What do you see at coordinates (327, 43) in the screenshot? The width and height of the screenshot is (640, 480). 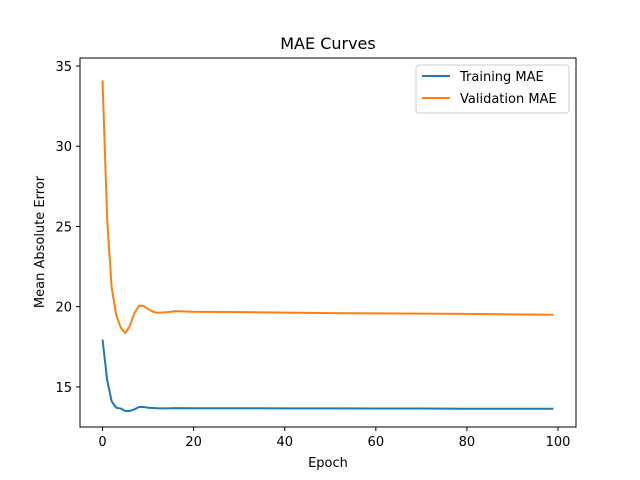 I see `chart-title: MAE Curves` at bounding box center [327, 43].